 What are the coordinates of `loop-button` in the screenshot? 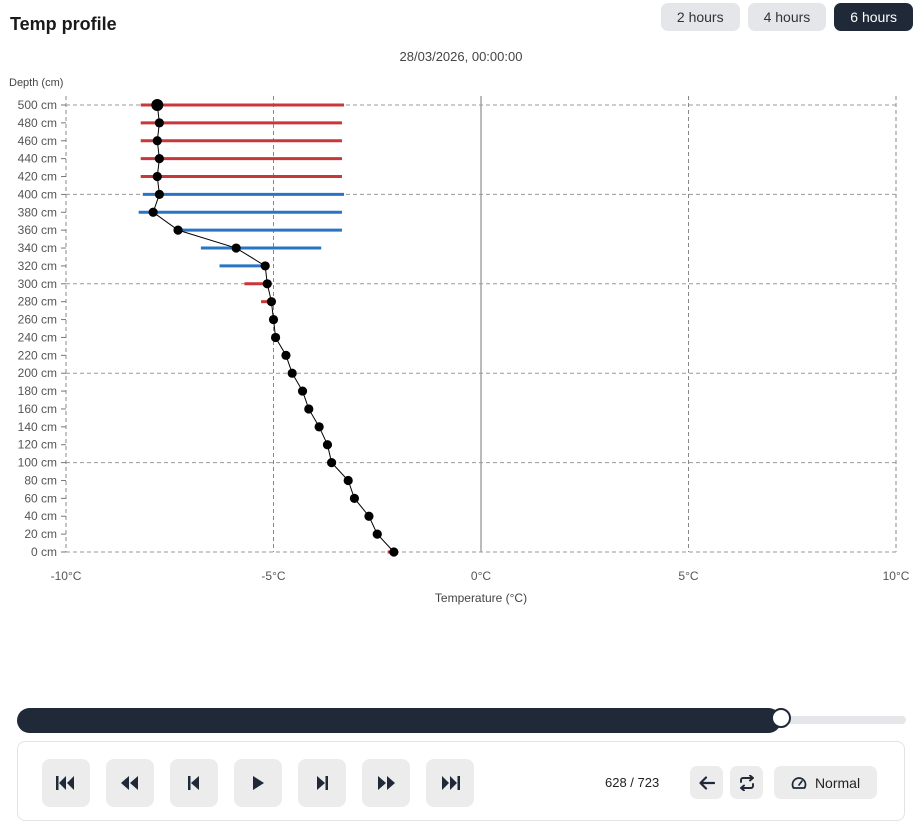 It's located at (746, 782).